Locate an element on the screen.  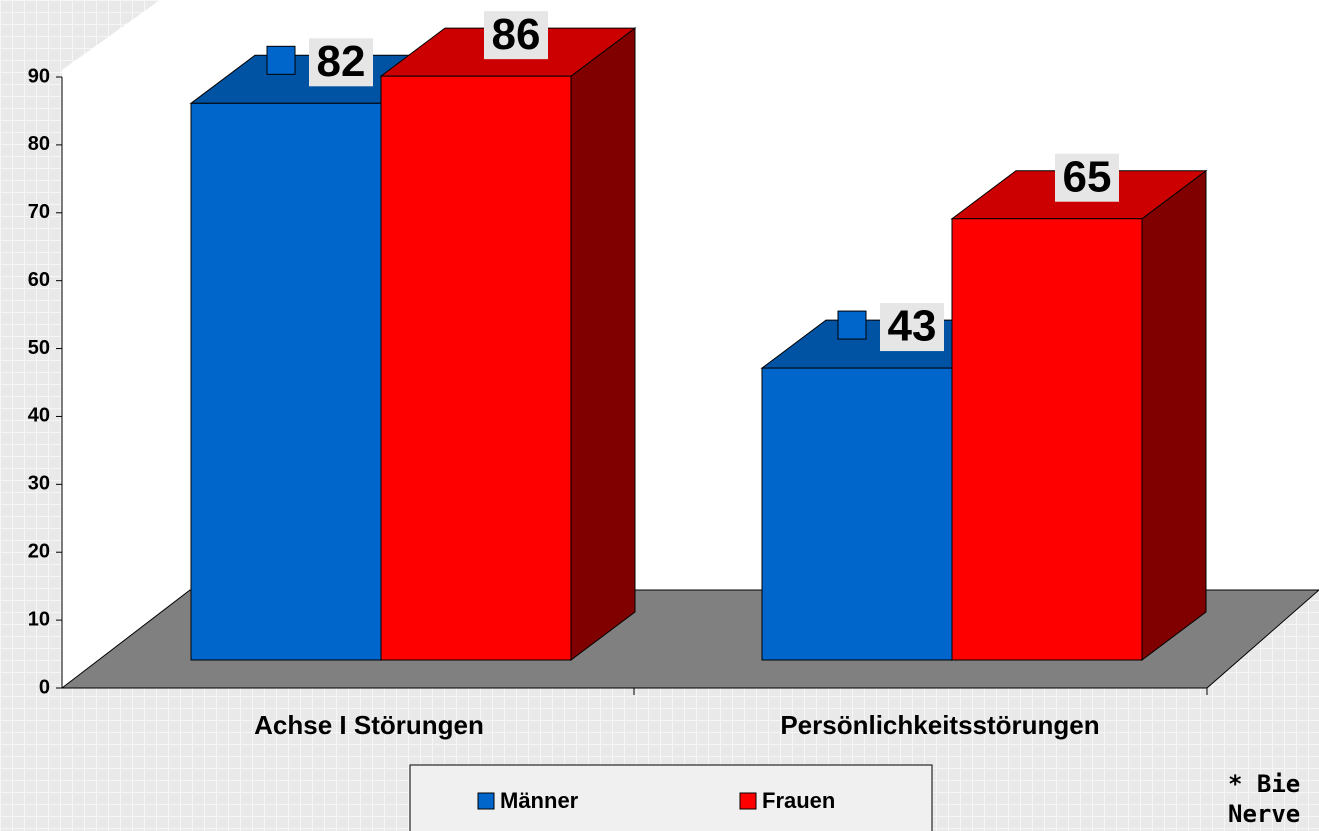
footnote: Nerve is located at coordinates (1264, 814).